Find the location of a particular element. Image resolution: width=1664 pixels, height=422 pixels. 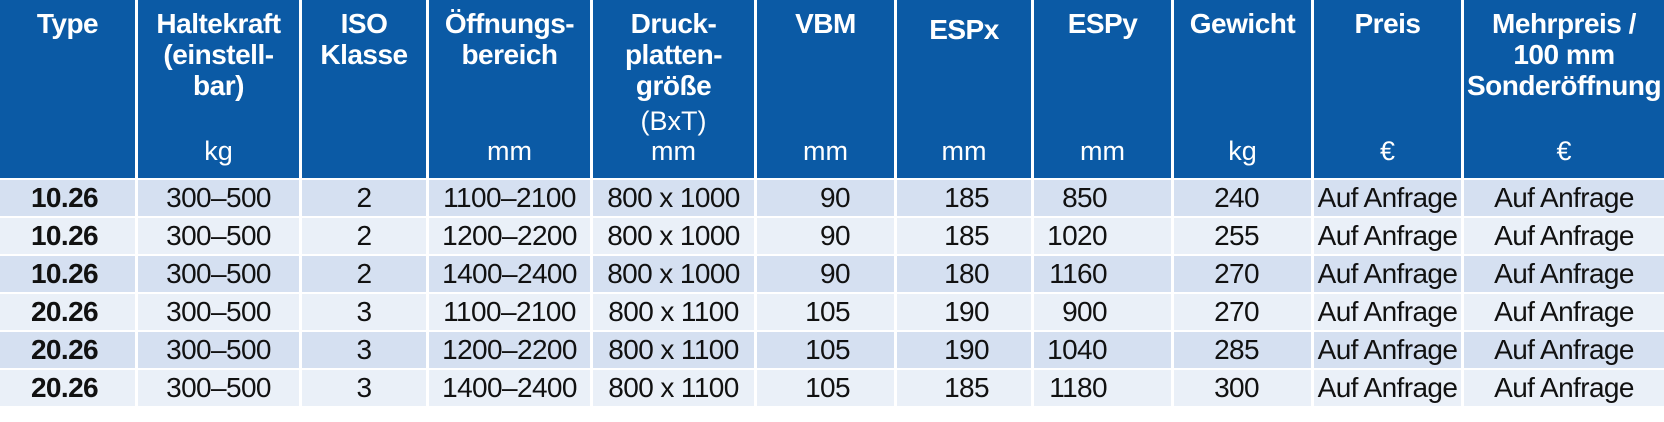

header-unit: € is located at coordinates (1564, 151).